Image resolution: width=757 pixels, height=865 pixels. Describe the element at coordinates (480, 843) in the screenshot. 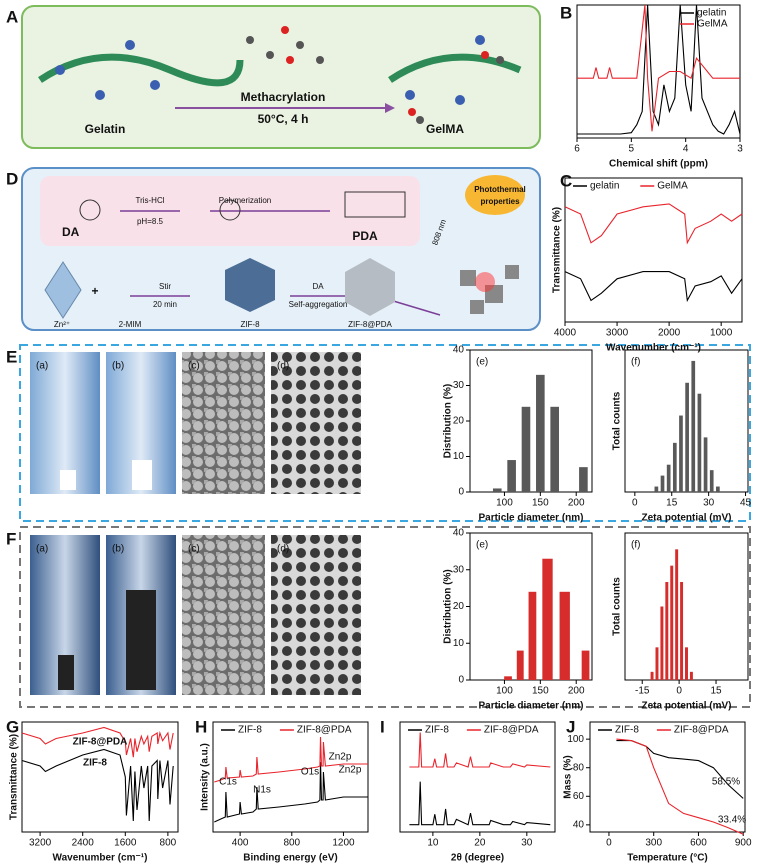

I see `x-tick-label: 20` at that location.